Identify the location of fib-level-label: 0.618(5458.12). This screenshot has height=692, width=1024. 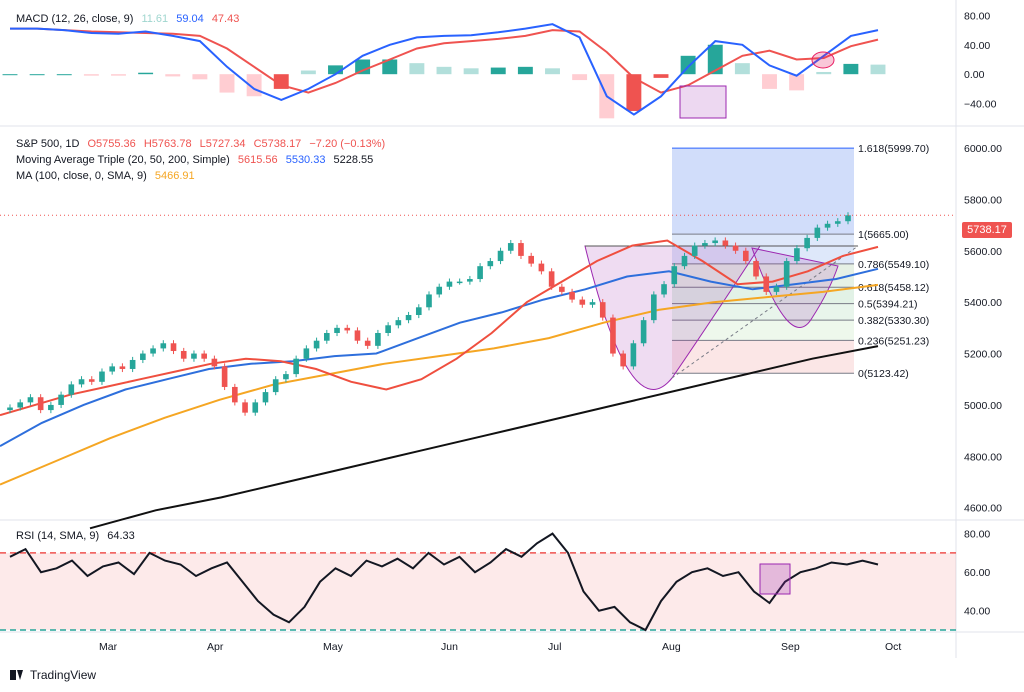
(893, 288).